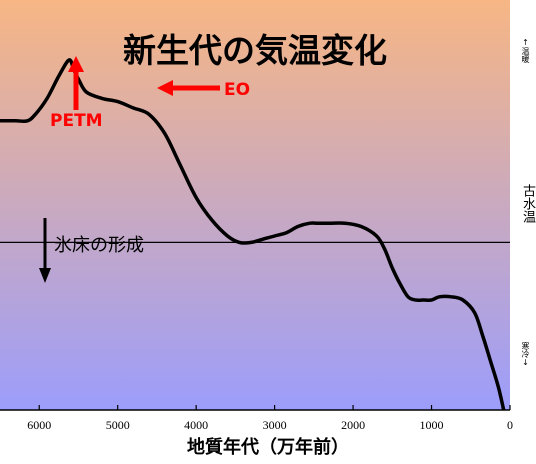  What do you see at coordinates (237, 90) in the screenshot?
I see `eo-label: EO` at bounding box center [237, 90].